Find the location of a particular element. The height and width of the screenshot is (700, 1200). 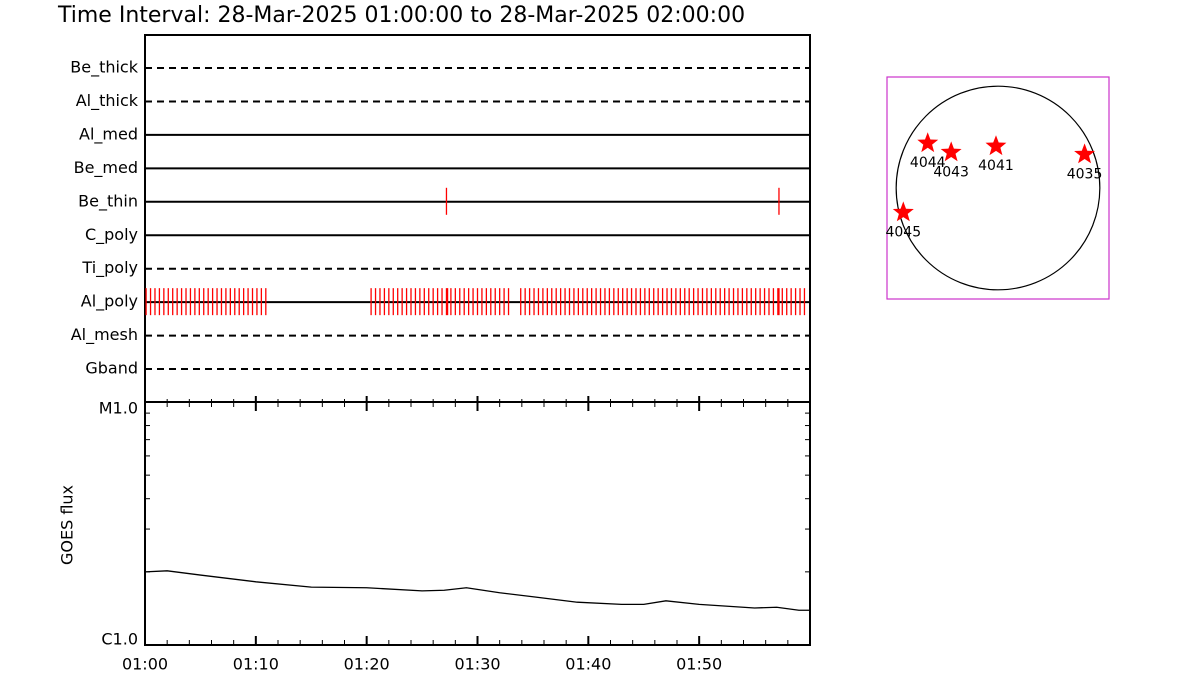

x-tick-label: 01:20 is located at coordinates (367, 664).